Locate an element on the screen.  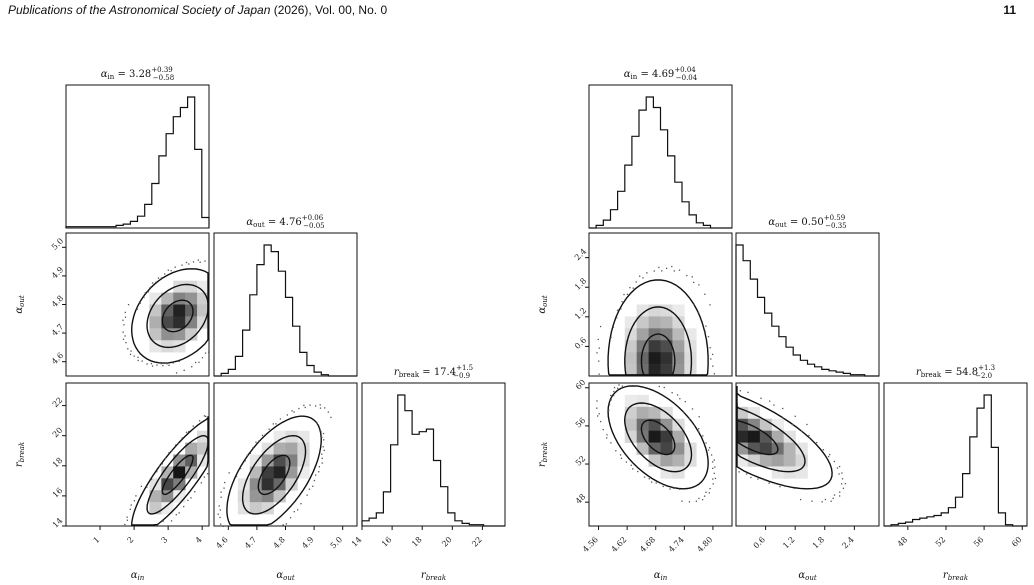
panel-1-0: 4.6 4.7 4.8 4.9 5.0 is located at coordinates (130, 304).